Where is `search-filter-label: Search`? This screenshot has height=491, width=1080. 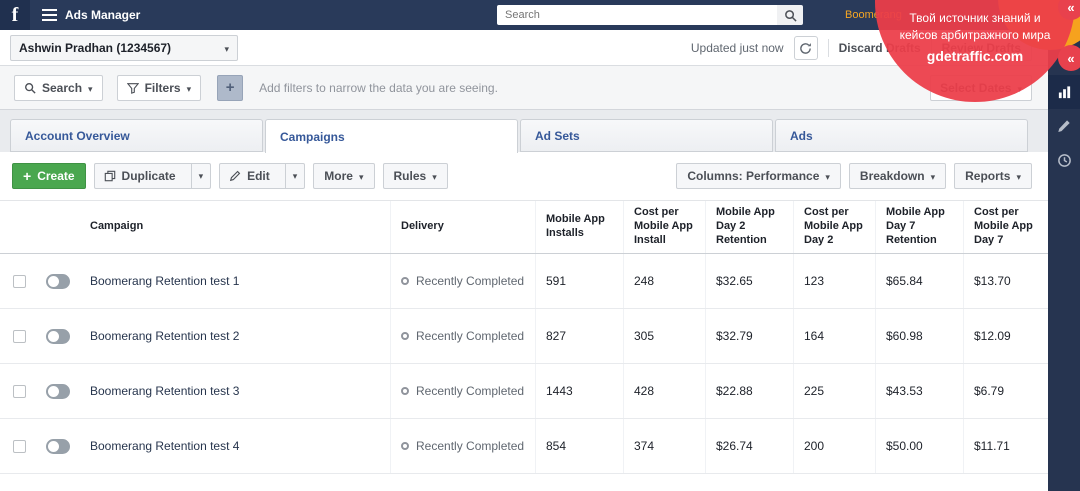 search-filter-label: Search is located at coordinates (62, 87).